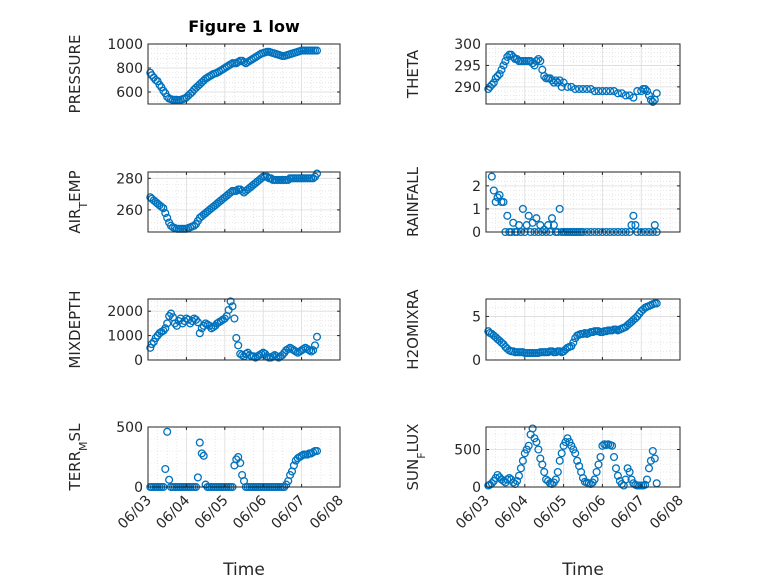  What do you see at coordinates (129, 179) in the screenshot?
I see `y-tick-label: 280` at bounding box center [129, 179].